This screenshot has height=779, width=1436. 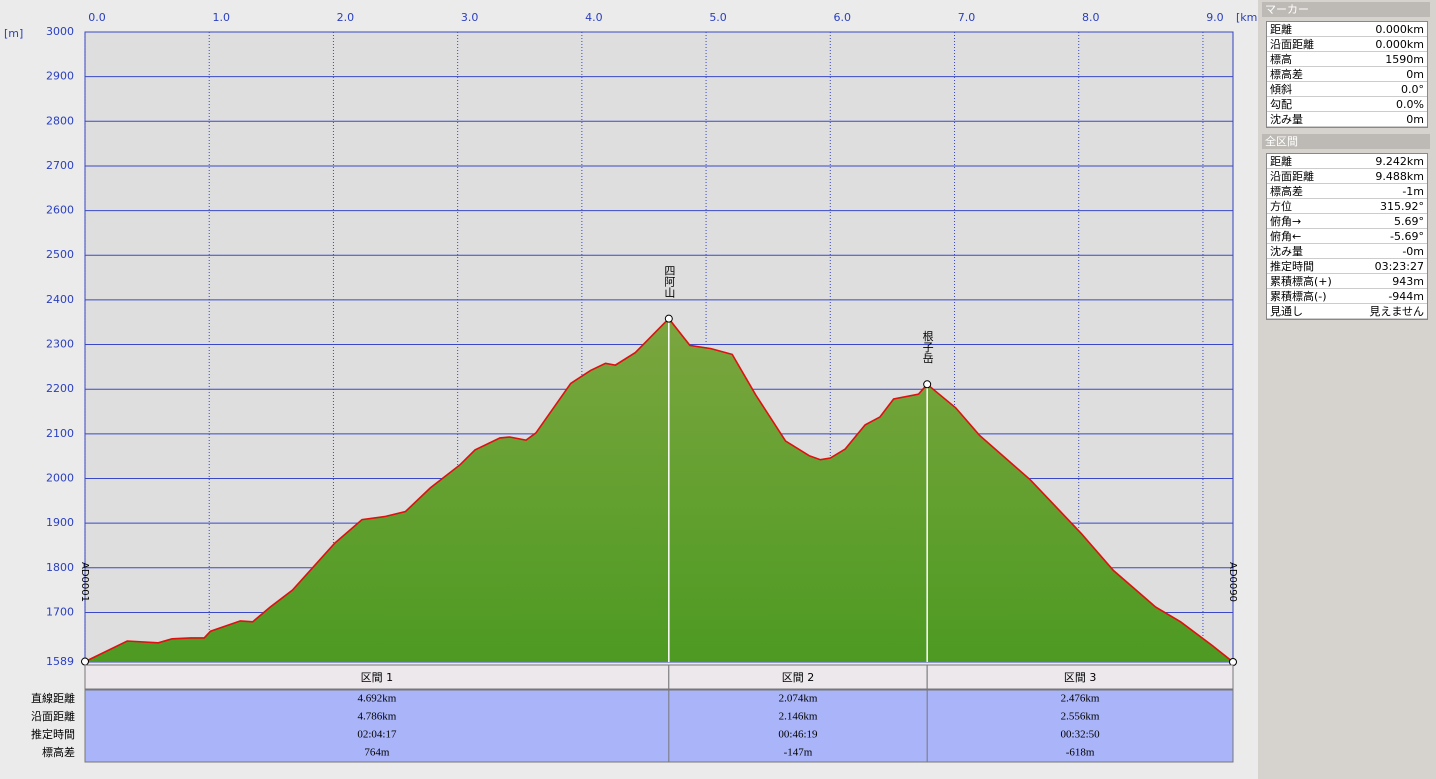 I want to click on section-value: 2.074km, so click(x=798, y=699).